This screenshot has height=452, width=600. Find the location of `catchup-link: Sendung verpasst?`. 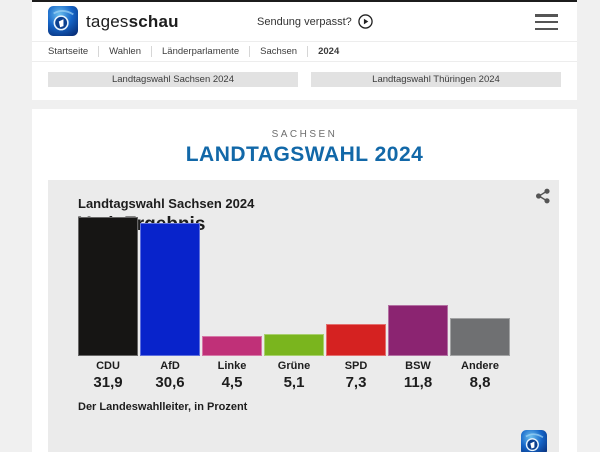

catchup-link: Sendung verpasst? is located at coordinates (315, 21).